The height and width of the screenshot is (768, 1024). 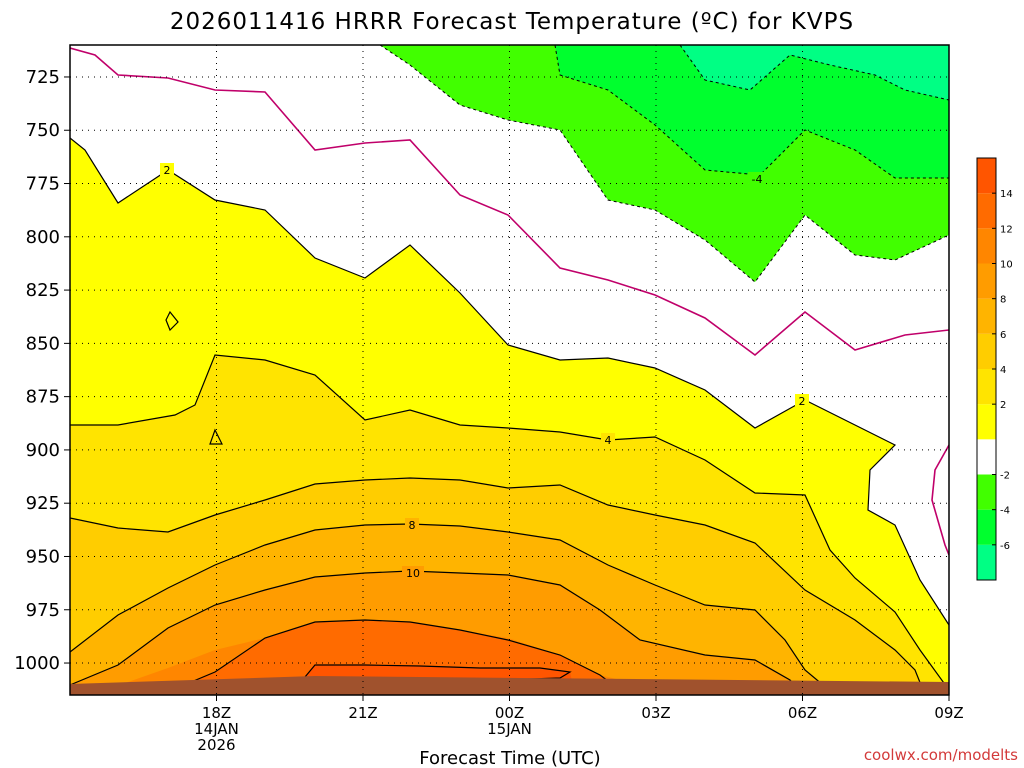 What do you see at coordinates (167, 170) in the screenshot?
I see `contour-label-2a: 2` at bounding box center [167, 170].